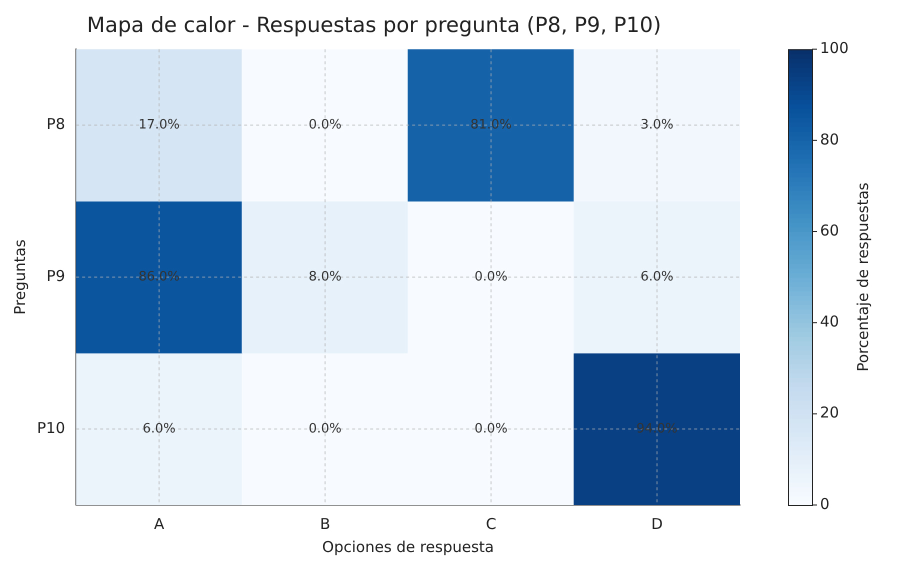 Image resolution: width=898 pixels, height=569 pixels. What do you see at coordinates (830, 230) in the screenshot?
I see `color-bar-label: 60` at bounding box center [830, 230].